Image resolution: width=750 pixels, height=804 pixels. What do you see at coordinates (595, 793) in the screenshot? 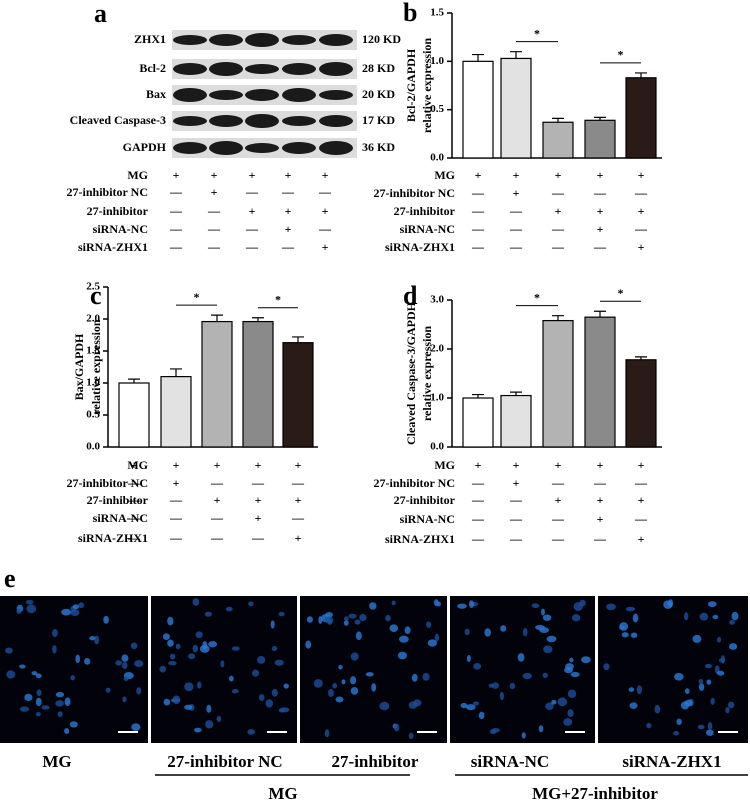
I see `group-label: MG+27-inhibitor` at bounding box center [595, 793].